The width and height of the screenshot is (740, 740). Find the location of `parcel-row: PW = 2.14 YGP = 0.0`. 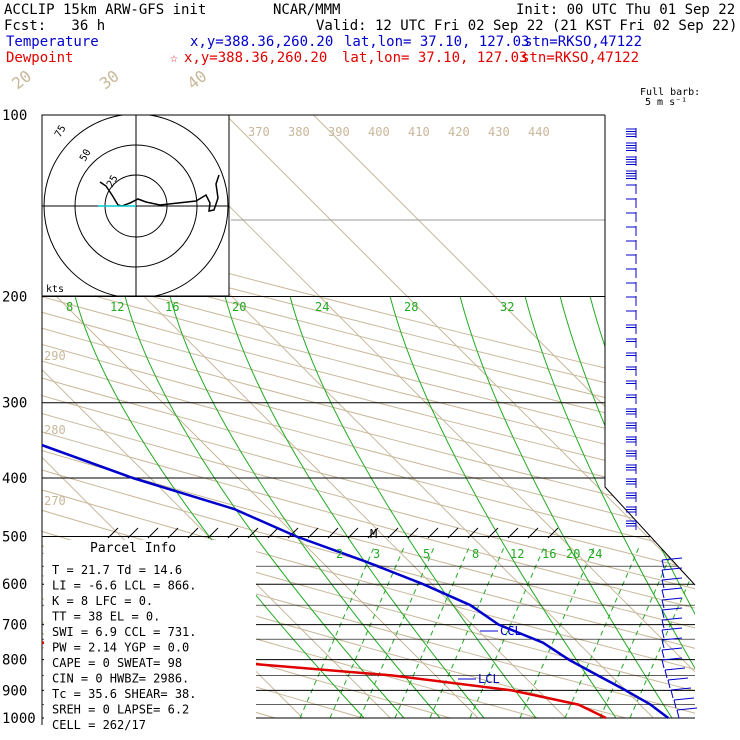

parcel-row: PW = 2.14 YGP = 0.0 is located at coordinates (120, 648).